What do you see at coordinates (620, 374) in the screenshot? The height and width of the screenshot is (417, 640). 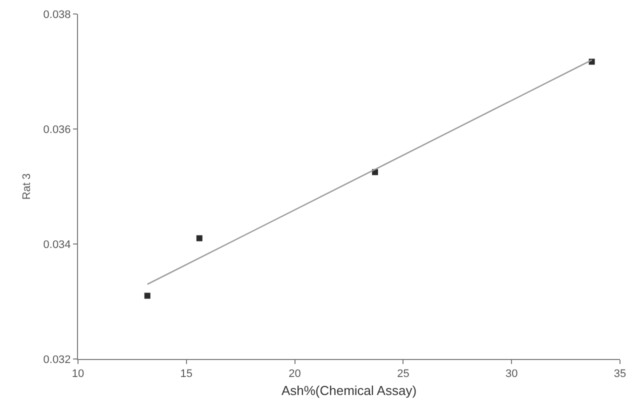 I see `x-tick-label: 35` at bounding box center [620, 374].